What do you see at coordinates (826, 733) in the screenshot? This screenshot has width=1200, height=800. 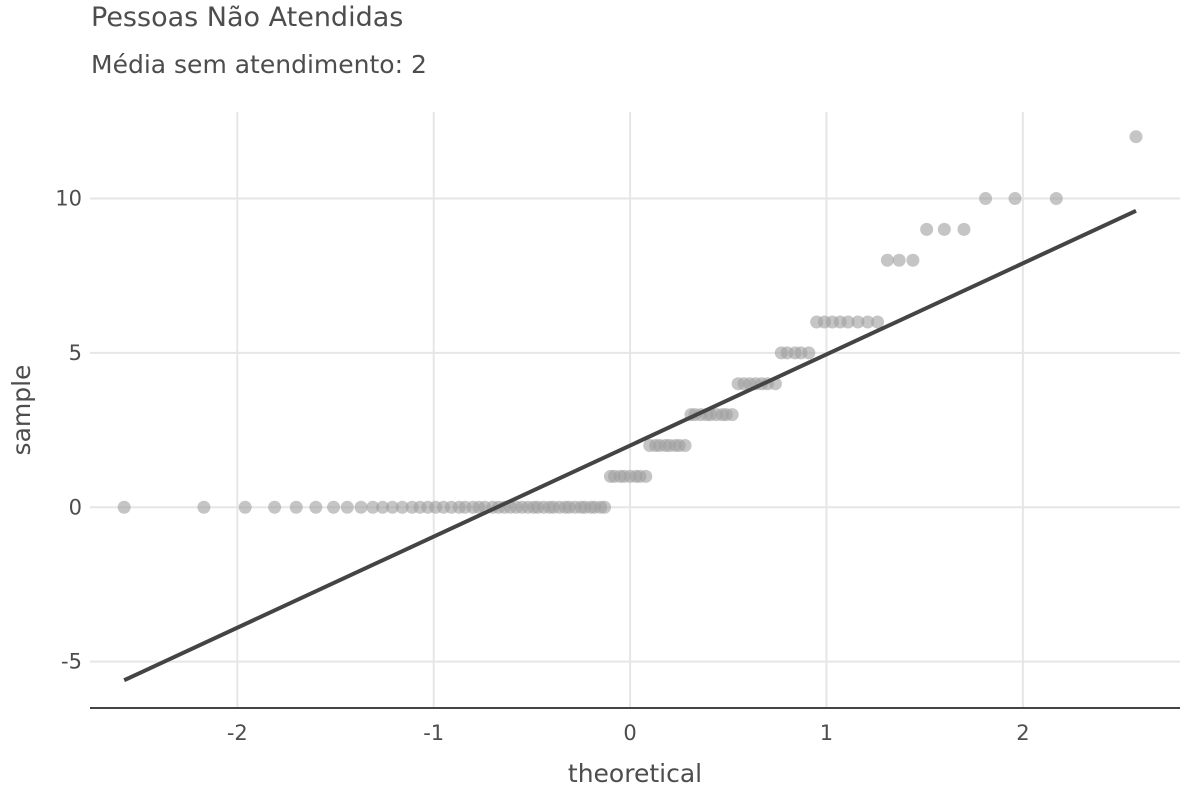 I see `x-tick-label: 1` at bounding box center [826, 733].